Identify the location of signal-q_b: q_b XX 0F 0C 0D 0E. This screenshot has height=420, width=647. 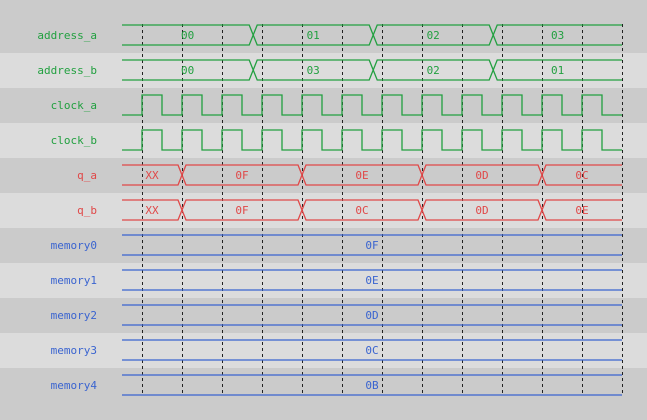
(349, 210).